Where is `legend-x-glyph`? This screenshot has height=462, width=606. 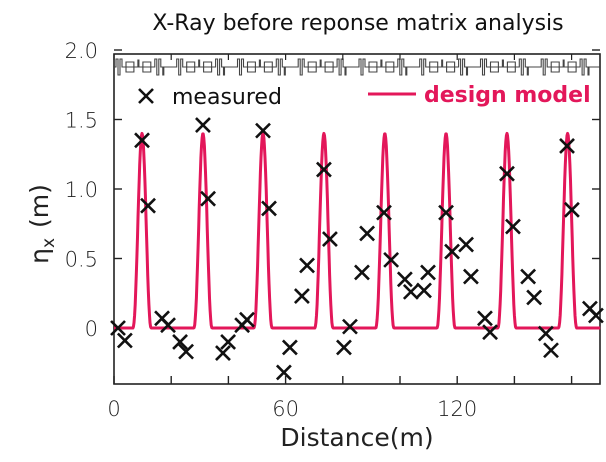 legend-x-glyph is located at coordinates (146, 96).